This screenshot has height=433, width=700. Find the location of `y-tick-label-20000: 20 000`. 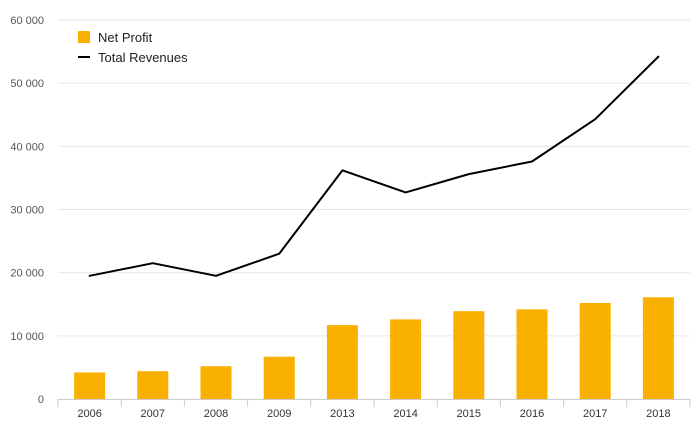

y-tick-label-20000: 20 000 is located at coordinates (27, 274).